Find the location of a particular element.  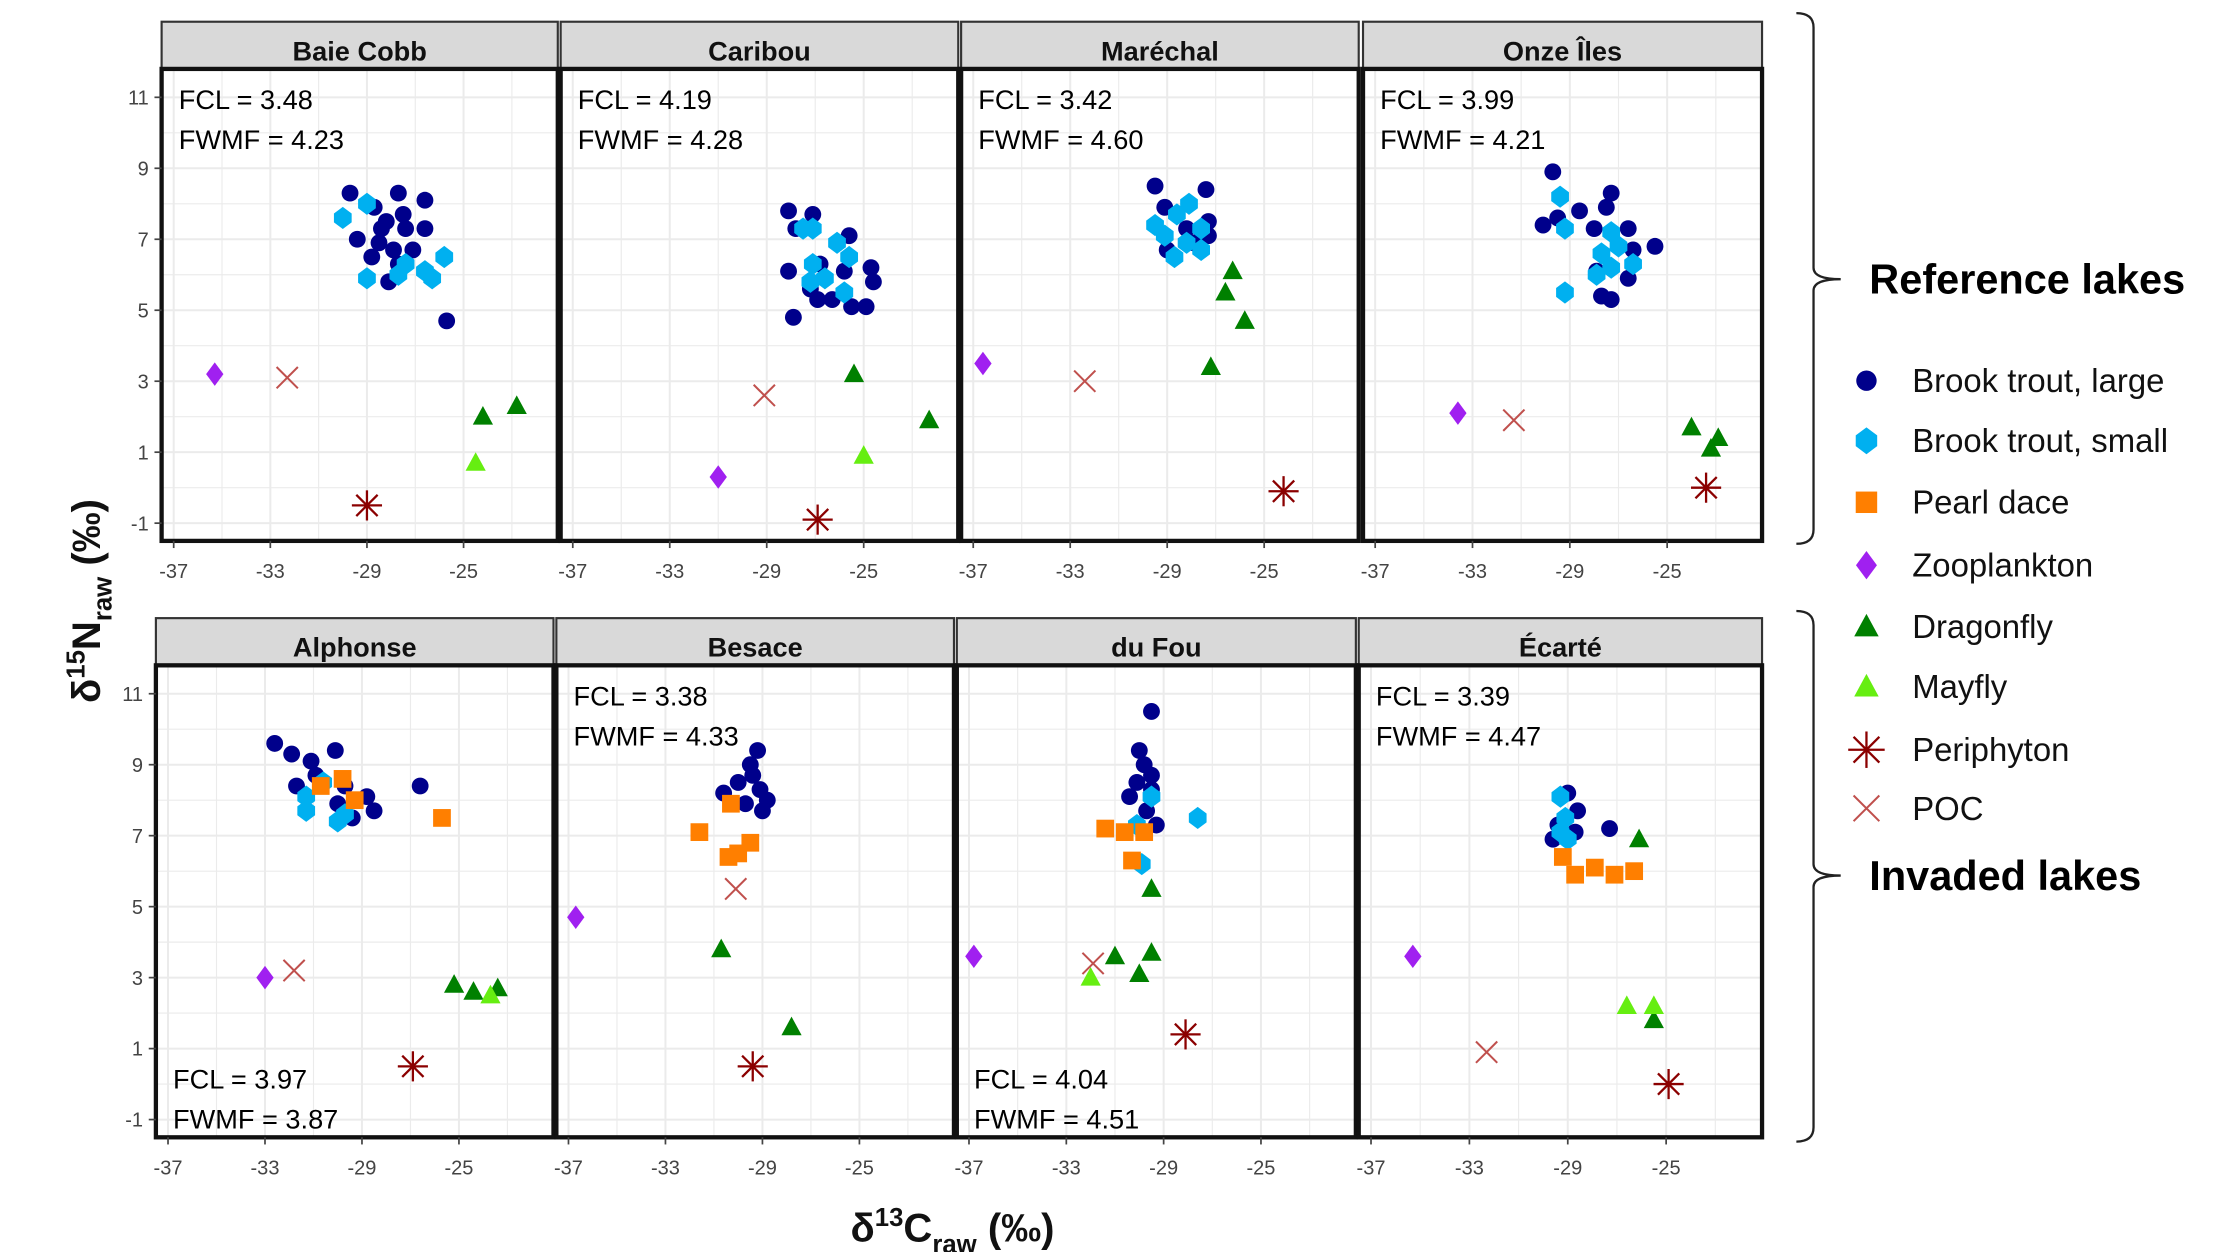

fcl-annotation: FCL = 3.48 is located at coordinates (246, 99).